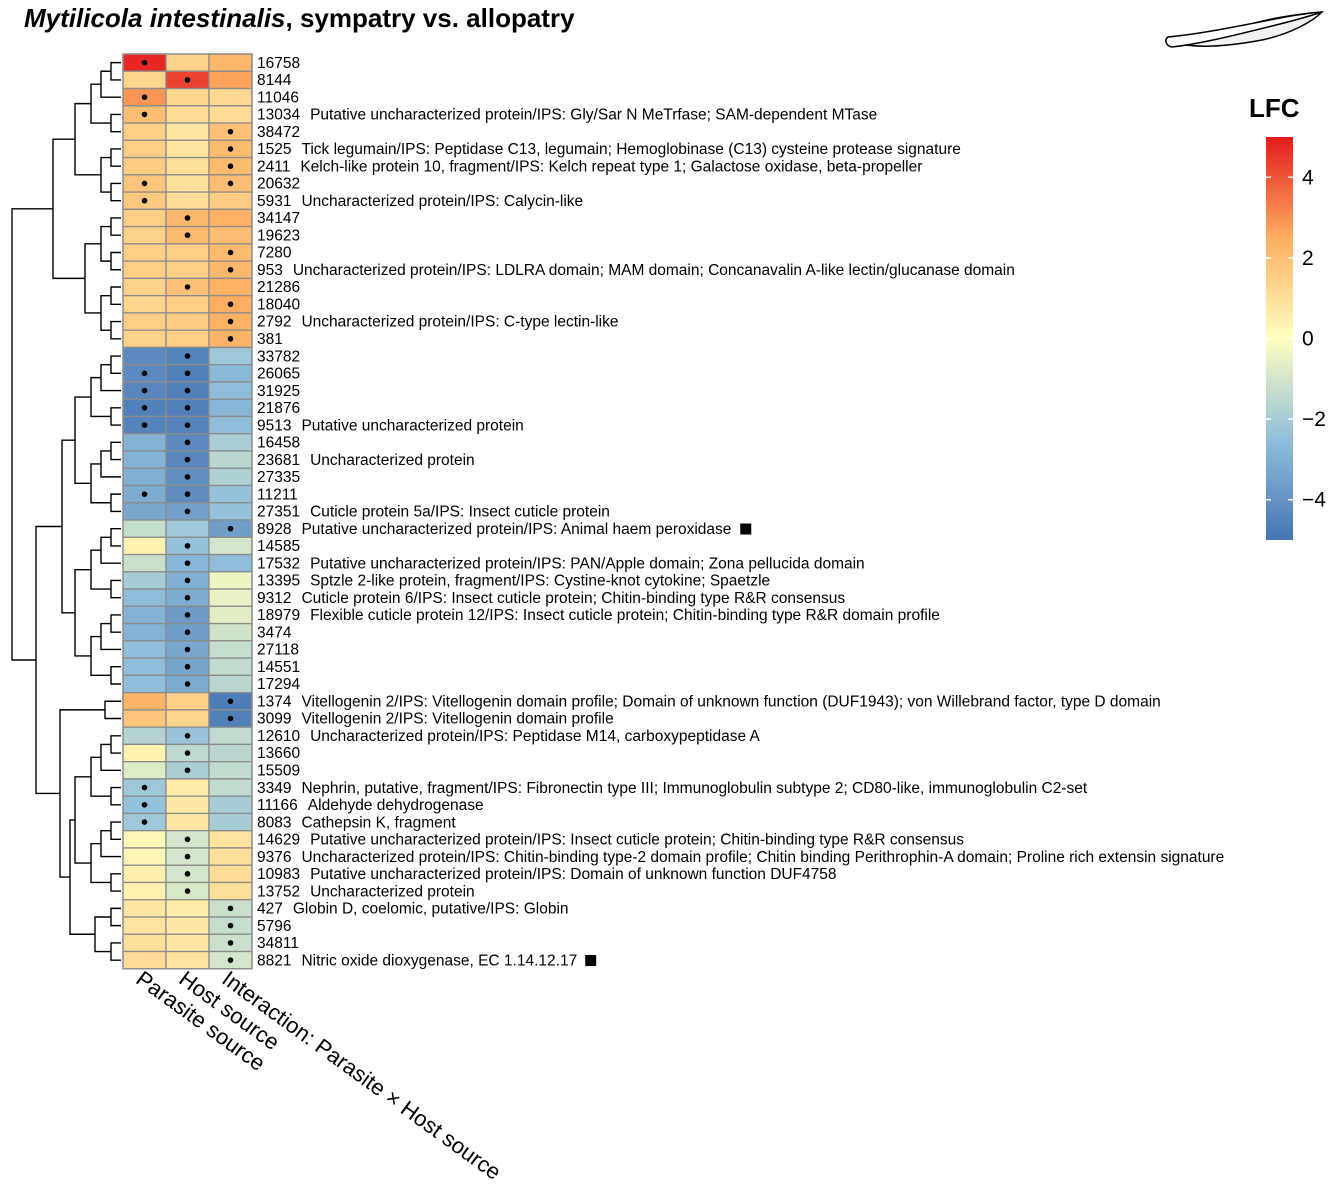 The height and width of the screenshot is (1203, 1344). I want to click on row-label-id: 38472, so click(278, 132).